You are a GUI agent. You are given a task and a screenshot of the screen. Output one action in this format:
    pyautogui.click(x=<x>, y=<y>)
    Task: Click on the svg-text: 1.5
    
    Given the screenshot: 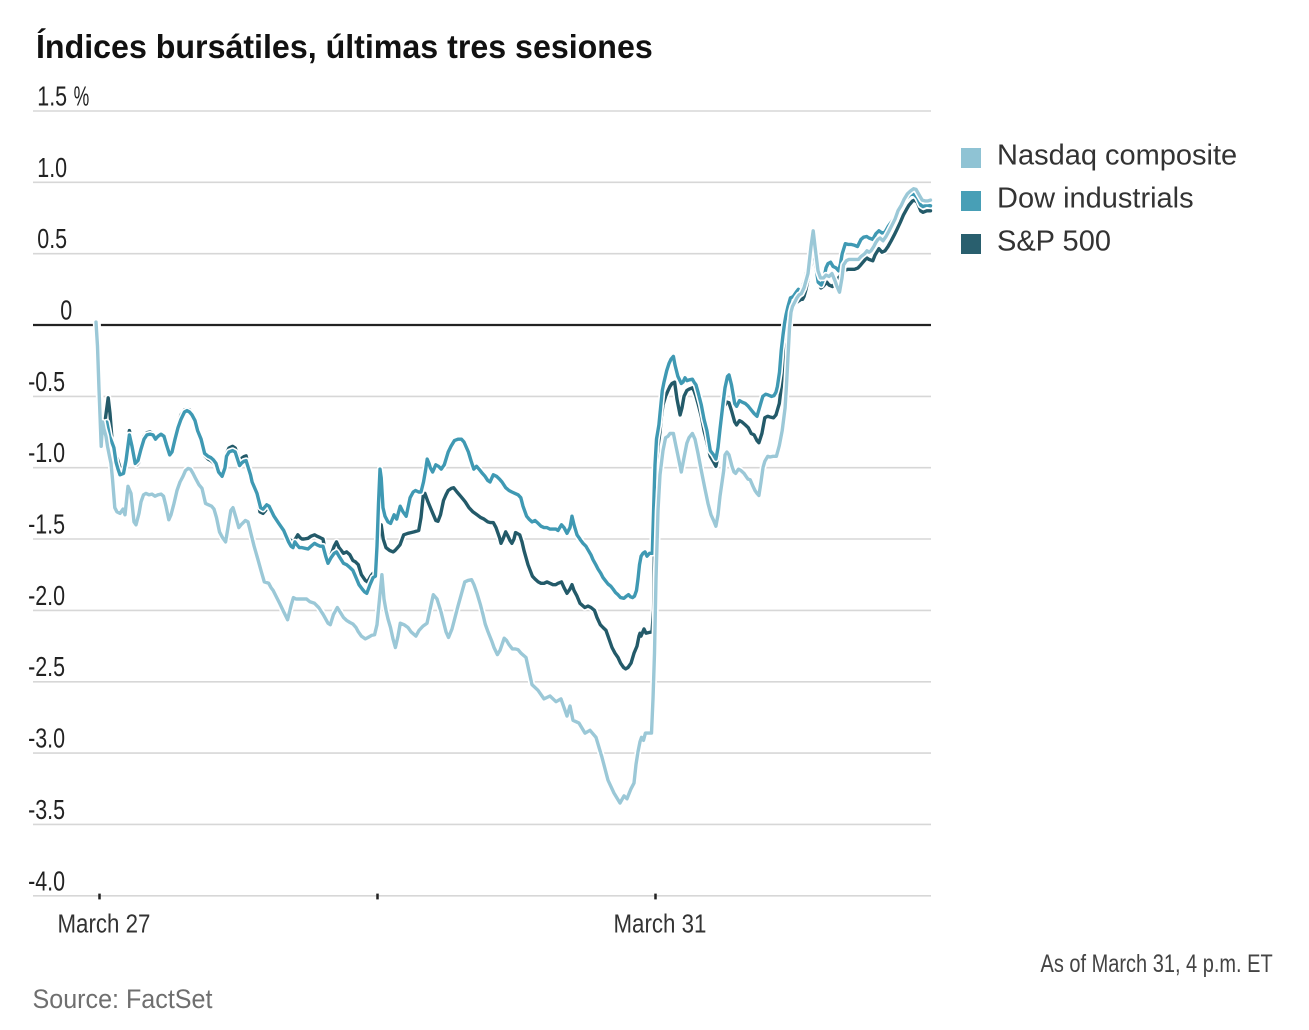 What is the action you would take?
    pyautogui.click(x=52, y=97)
    